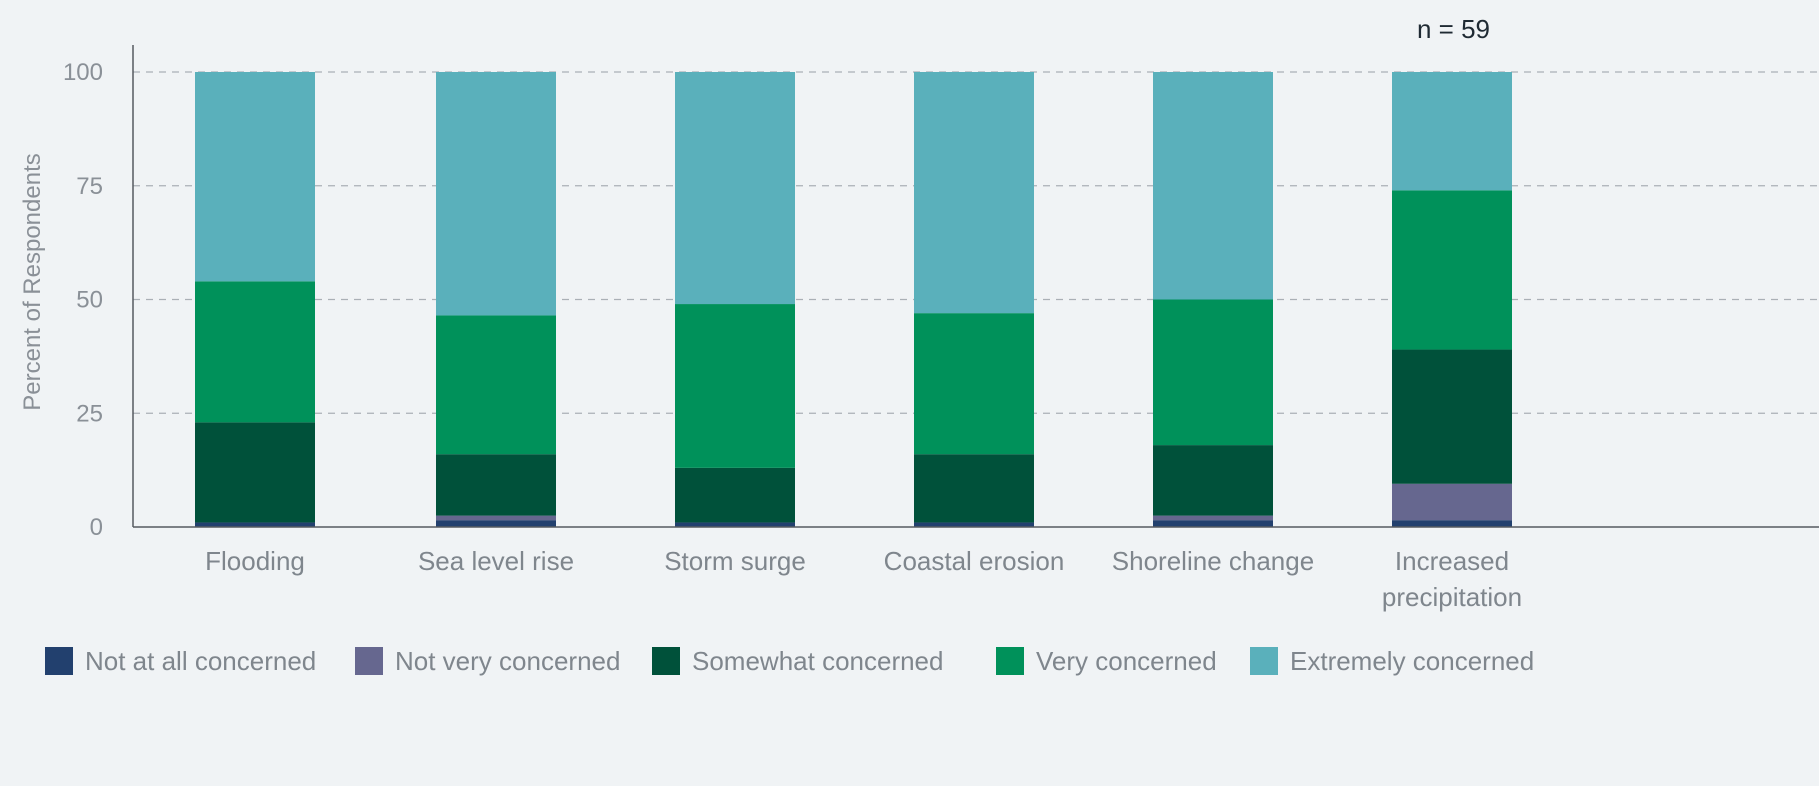  I want to click on x-category-label: Shoreline change, so click(1213, 561).